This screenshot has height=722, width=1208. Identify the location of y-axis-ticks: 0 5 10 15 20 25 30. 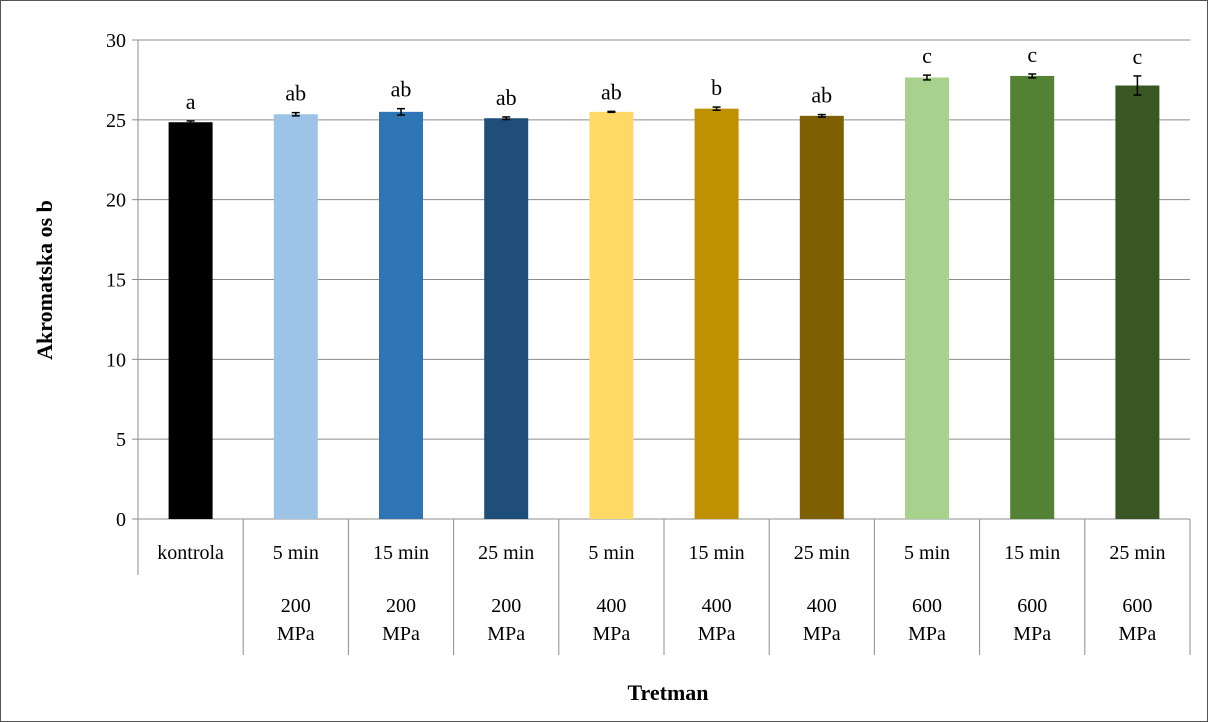
(122, 280).